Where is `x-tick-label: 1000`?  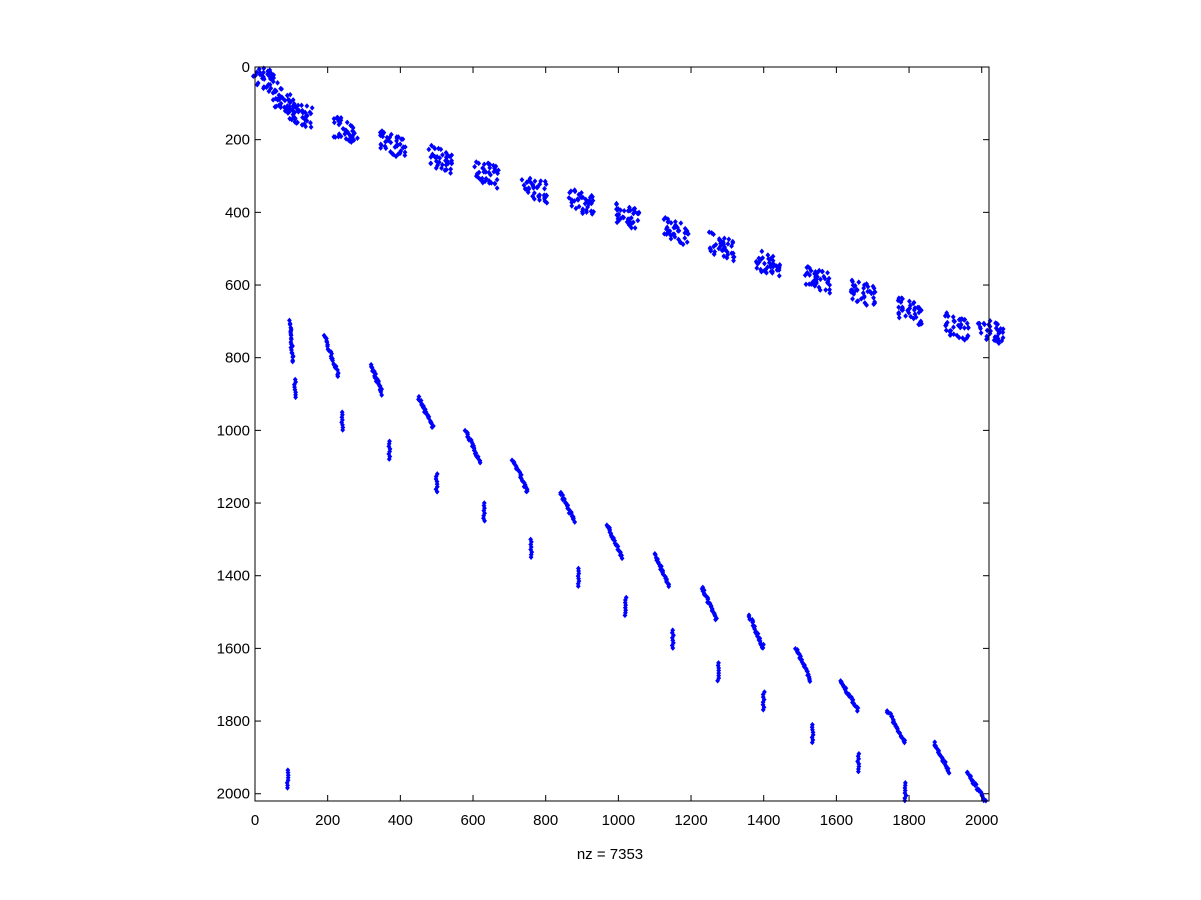 x-tick-label: 1000 is located at coordinates (618, 820).